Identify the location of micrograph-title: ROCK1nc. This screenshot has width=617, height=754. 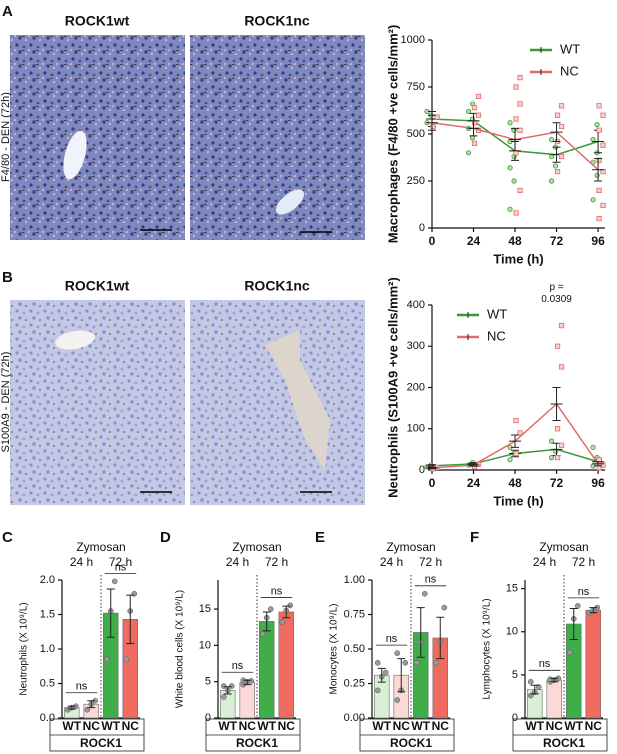
(277, 286).